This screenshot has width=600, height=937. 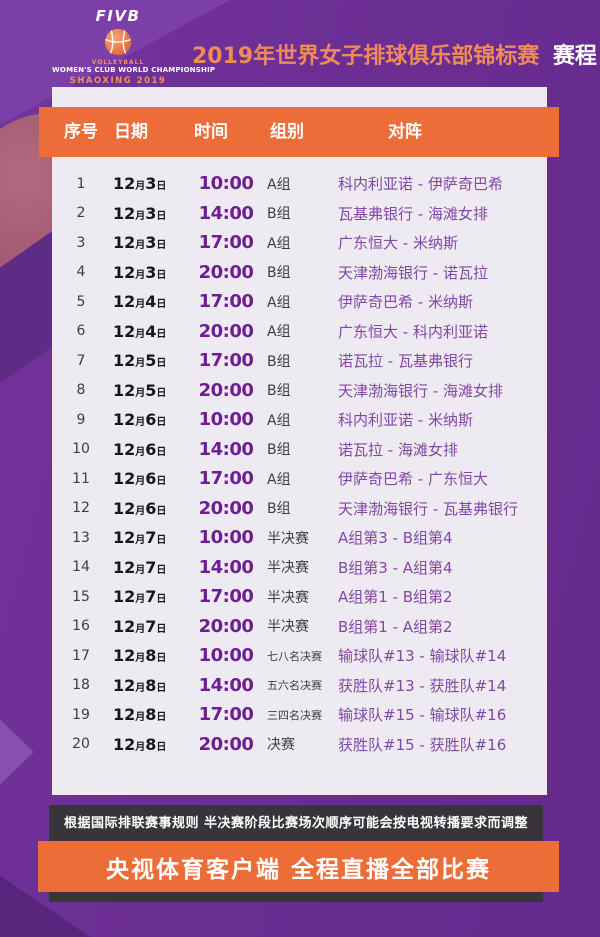 What do you see at coordinates (398, 449) in the screenshot?
I see `row-match: 诺瓦拉 - 海滩女排` at bounding box center [398, 449].